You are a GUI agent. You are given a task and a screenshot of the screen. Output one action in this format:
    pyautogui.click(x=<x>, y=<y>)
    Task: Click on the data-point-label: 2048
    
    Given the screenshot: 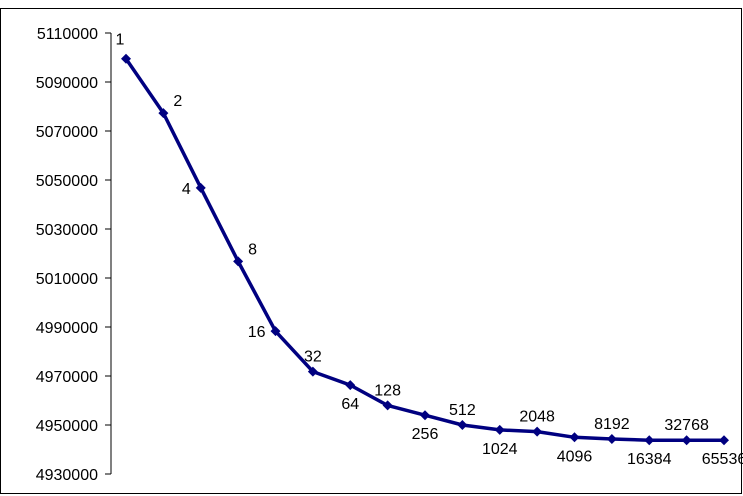 What is the action you would take?
    pyautogui.click(x=537, y=417)
    